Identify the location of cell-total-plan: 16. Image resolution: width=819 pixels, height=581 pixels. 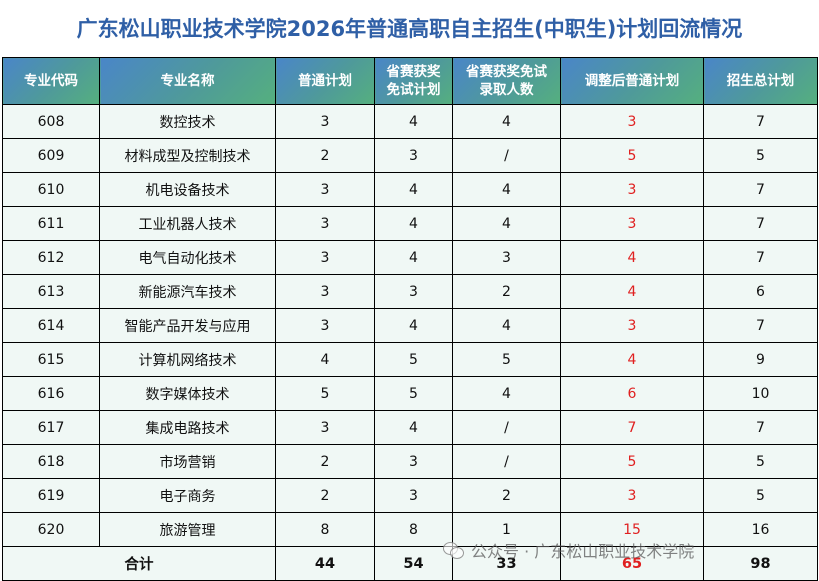
(760, 529).